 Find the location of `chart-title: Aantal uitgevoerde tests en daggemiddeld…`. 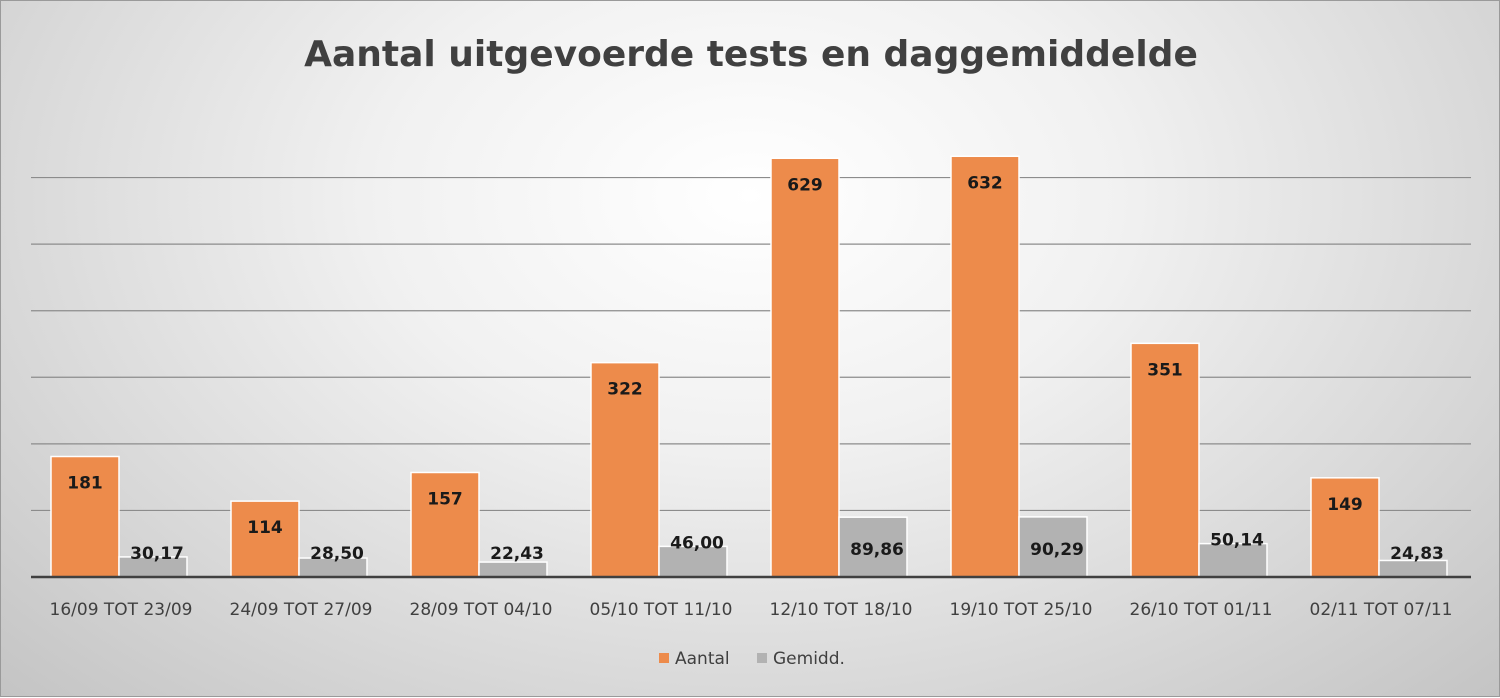

chart-title: Aantal uitgevoerde tests en daggemiddeld… is located at coordinates (751, 54).